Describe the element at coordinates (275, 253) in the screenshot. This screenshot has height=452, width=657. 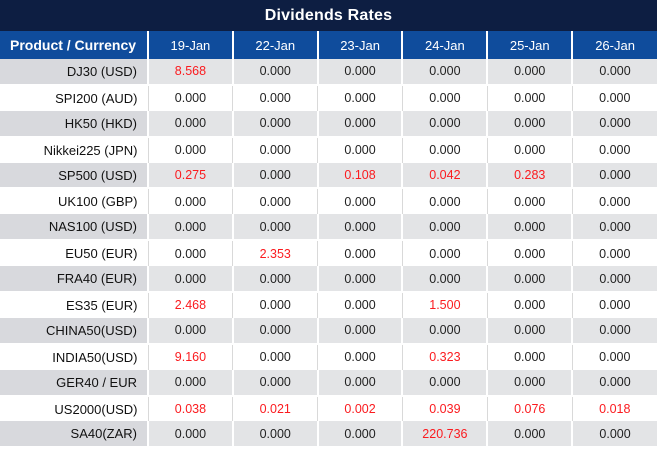
I see `rate-cell: 2.353` at that location.